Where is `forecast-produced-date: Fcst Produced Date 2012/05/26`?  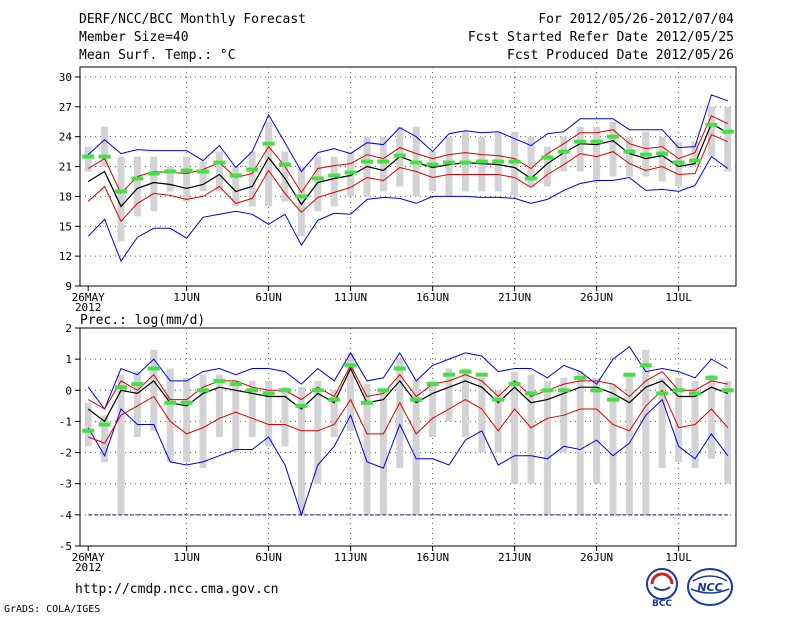
forecast-produced-date: Fcst Produced Date 2012/05/26 is located at coordinates (620, 55).